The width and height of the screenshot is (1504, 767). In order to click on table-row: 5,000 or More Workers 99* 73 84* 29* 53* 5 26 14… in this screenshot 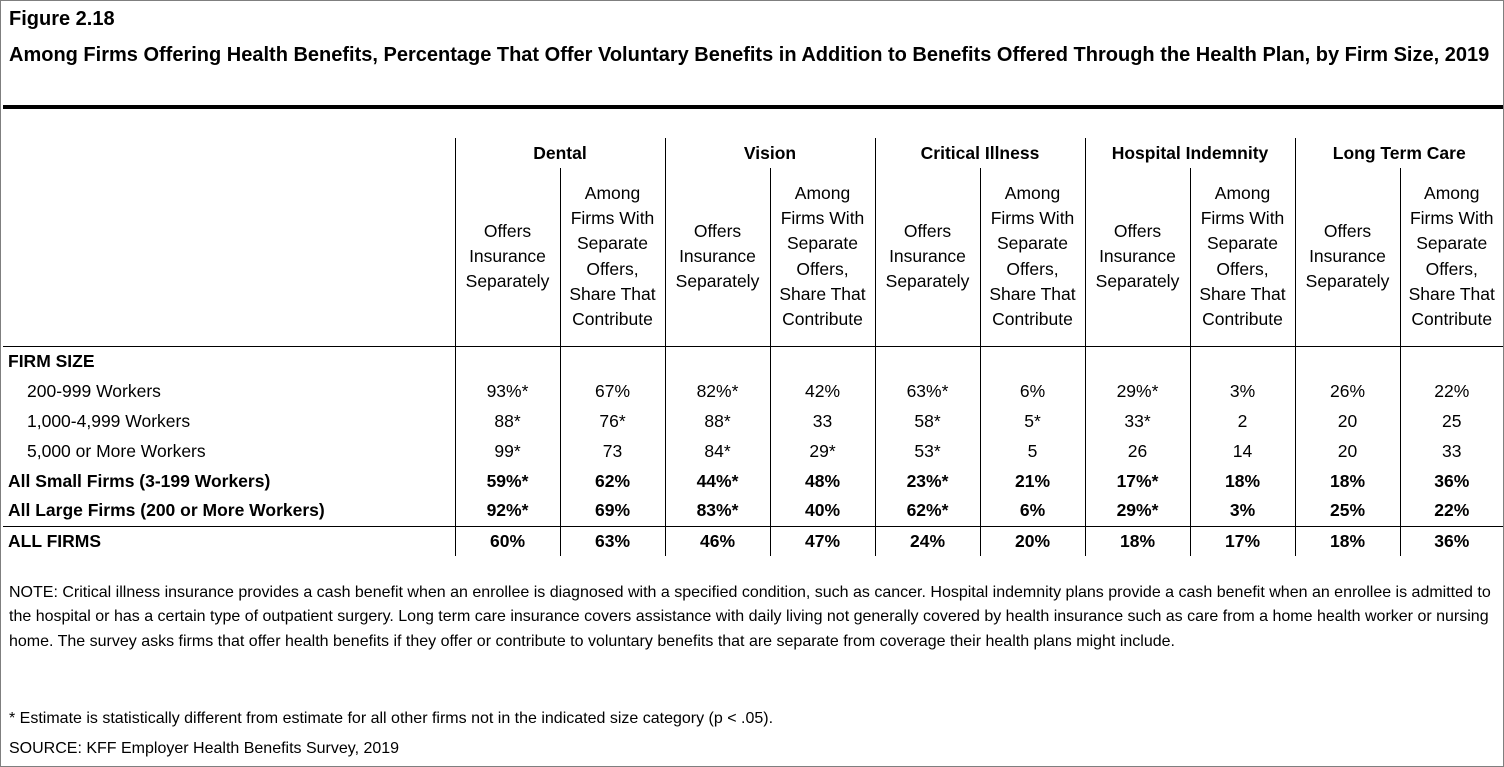, I will do `click(753, 451)`.